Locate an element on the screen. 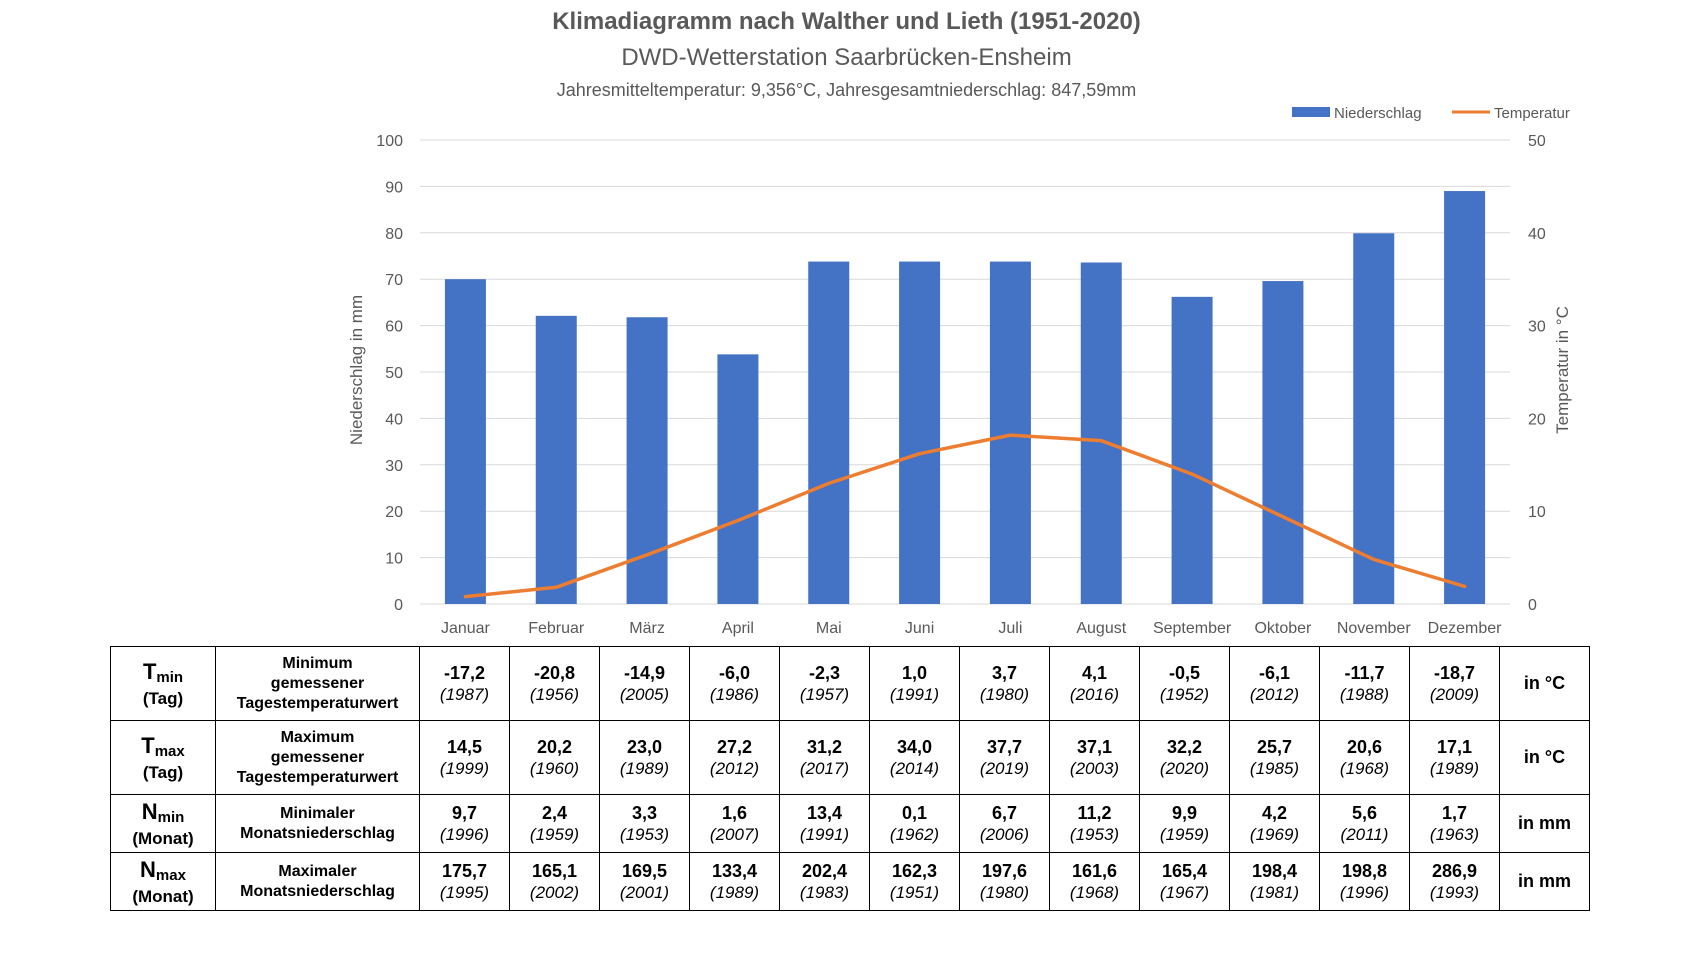  cell-value: 25,7 is located at coordinates (1274, 746).